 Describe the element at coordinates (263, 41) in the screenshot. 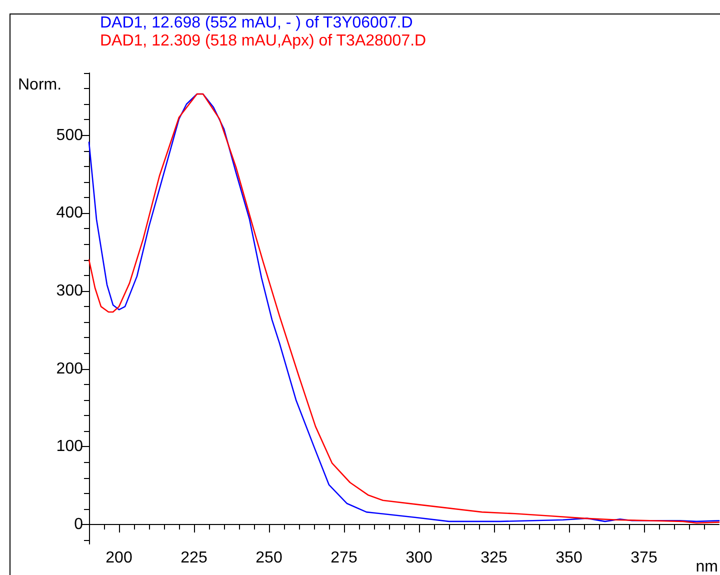

I see `text: DAD1, 12.309 (518 mAU,Apx) of T3A28007.D` at that location.